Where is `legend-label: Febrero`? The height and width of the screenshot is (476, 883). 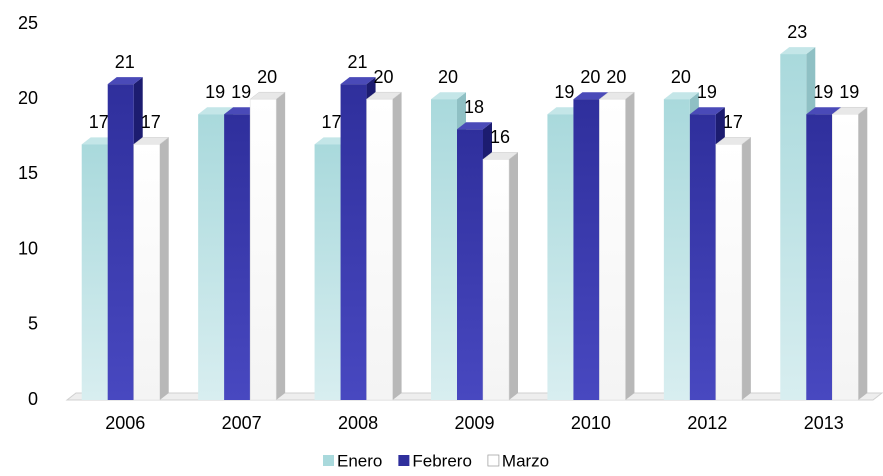
legend-label: Febrero is located at coordinates (442, 460).